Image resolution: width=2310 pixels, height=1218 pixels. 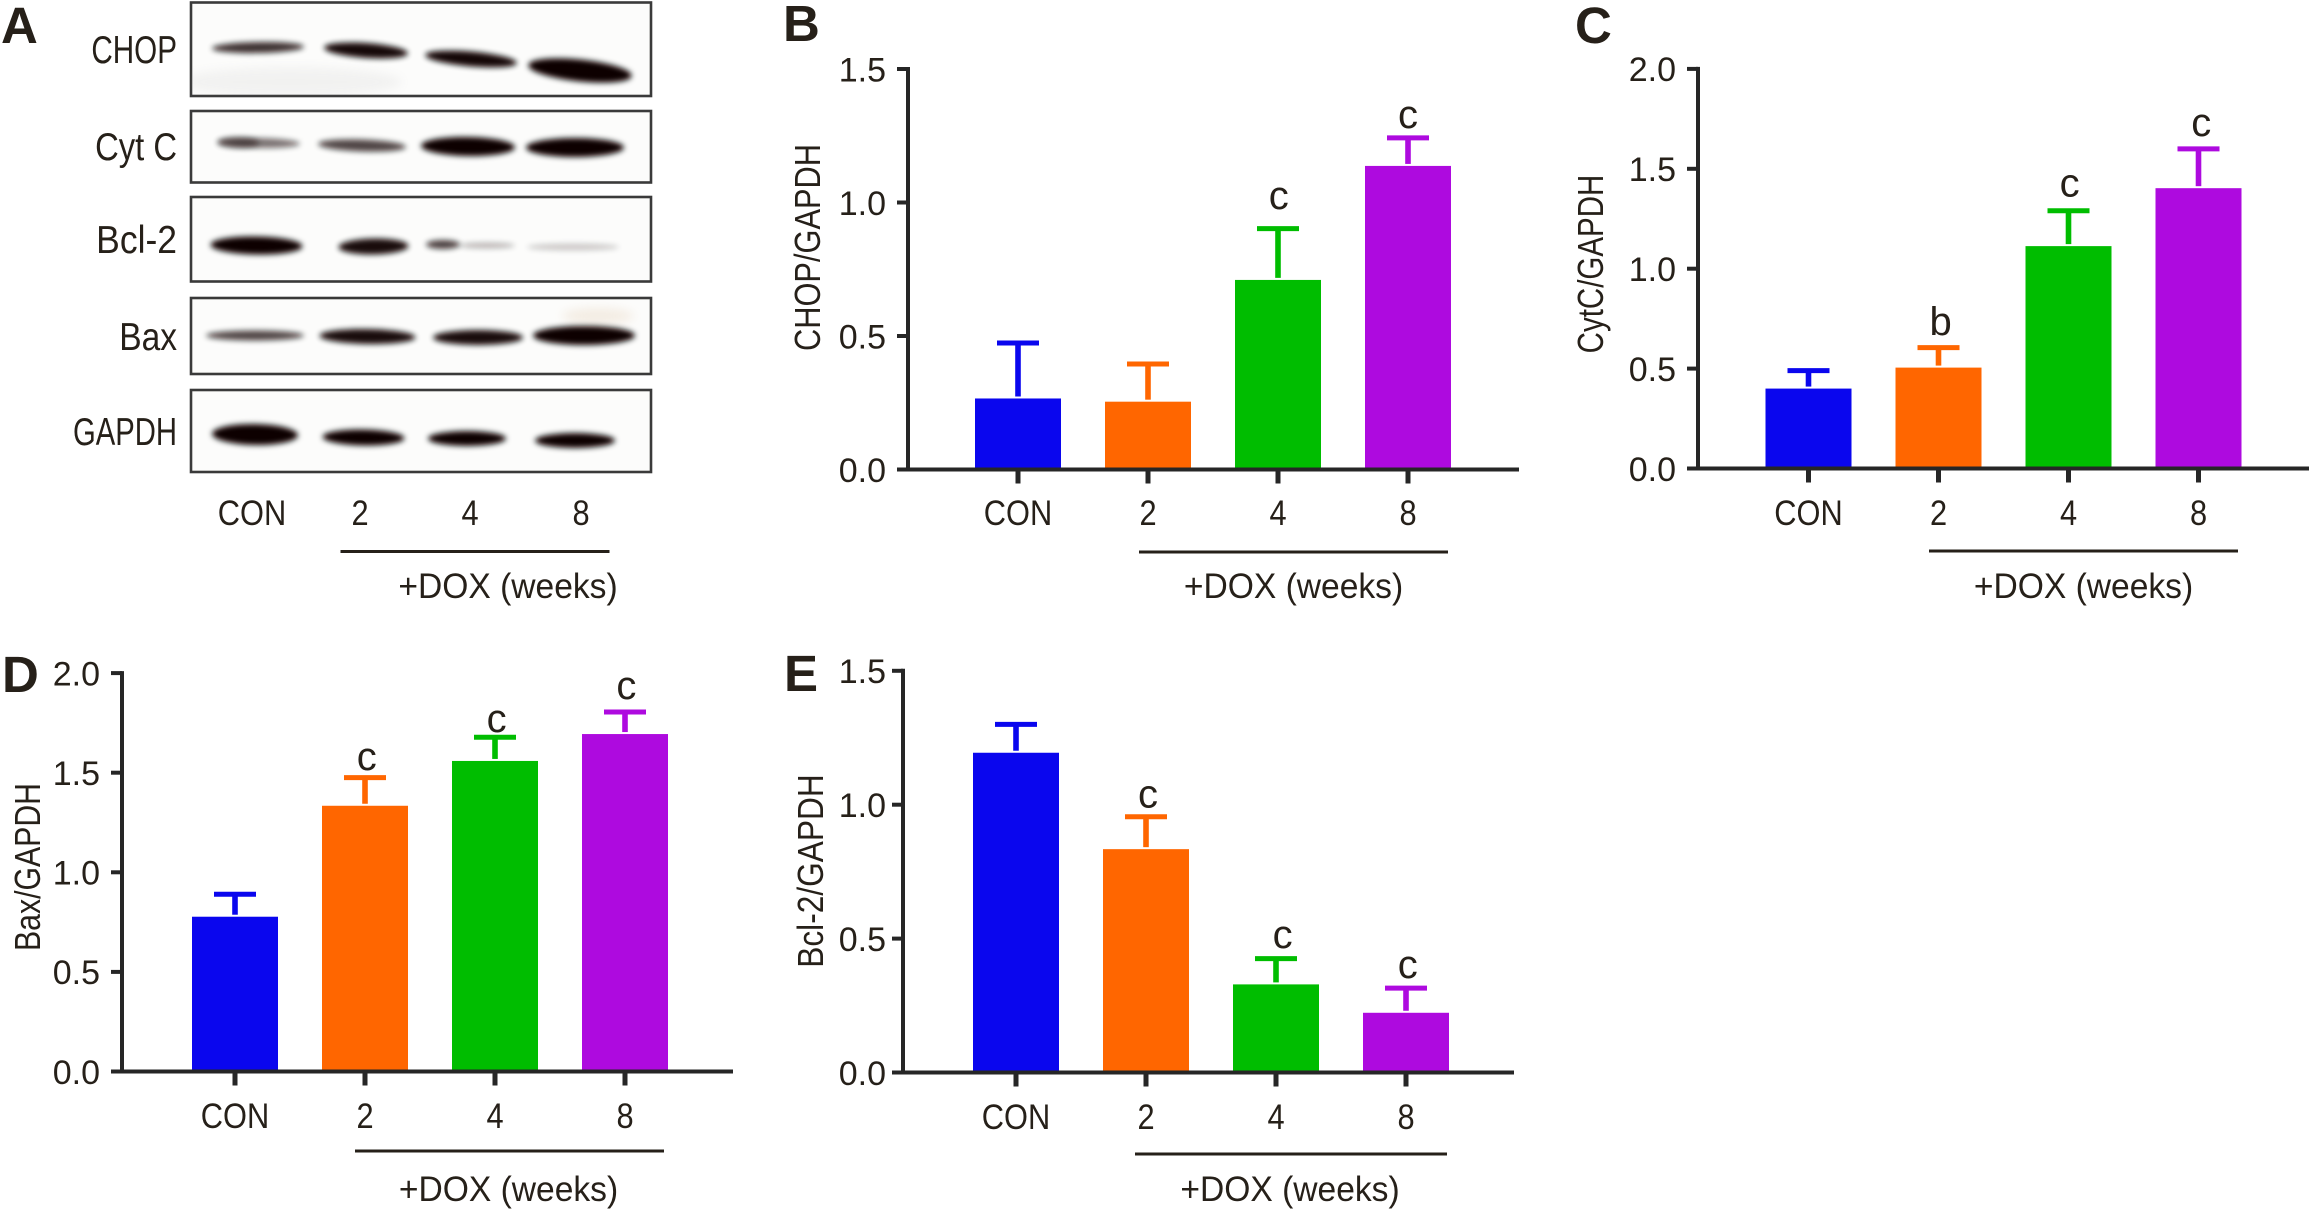 I want to click on svg-text: GAPDH, so click(x=125, y=432).